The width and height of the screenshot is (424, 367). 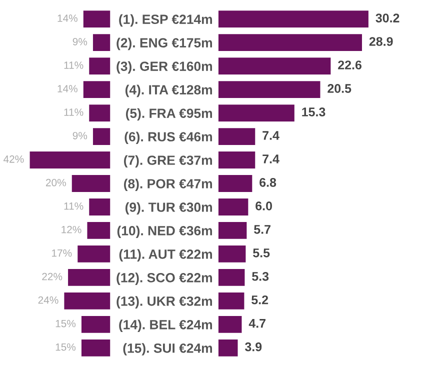 What do you see at coordinates (52, 276) in the screenshot?
I see `data-label: 22%` at bounding box center [52, 276].